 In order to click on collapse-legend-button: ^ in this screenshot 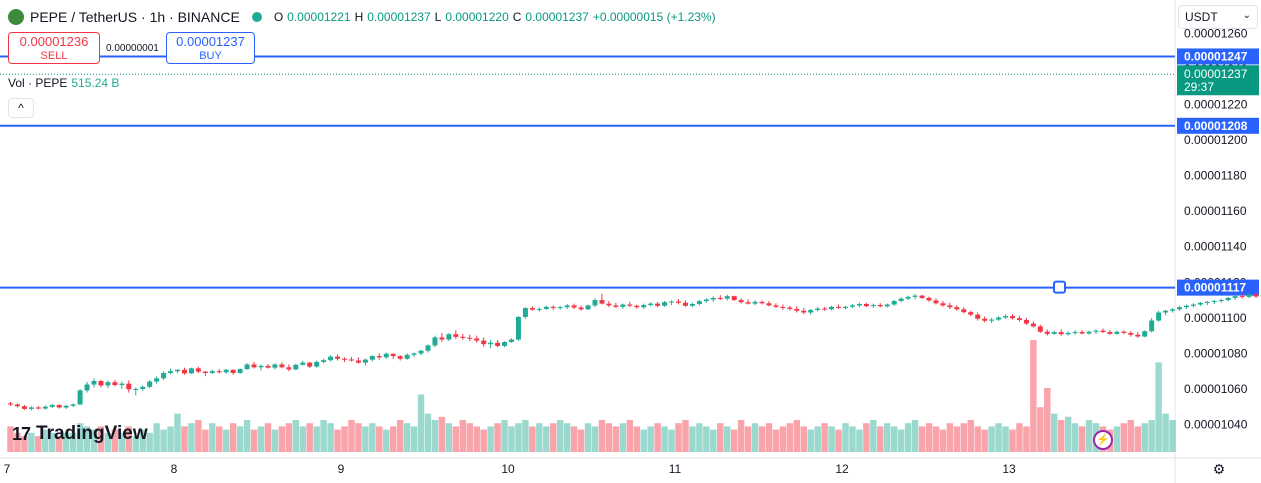, I will do `click(21, 108)`.